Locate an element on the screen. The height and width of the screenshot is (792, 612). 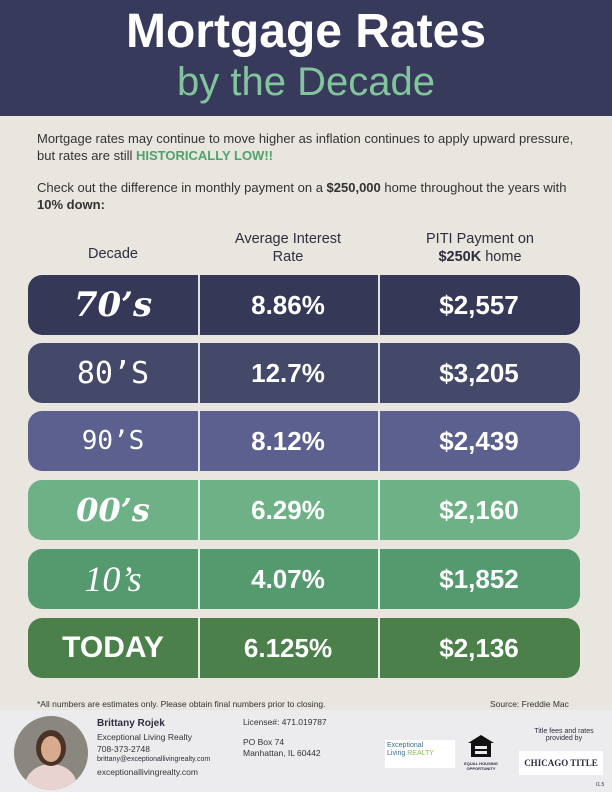
table-cell: 70’s is located at coordinates (113, 305).